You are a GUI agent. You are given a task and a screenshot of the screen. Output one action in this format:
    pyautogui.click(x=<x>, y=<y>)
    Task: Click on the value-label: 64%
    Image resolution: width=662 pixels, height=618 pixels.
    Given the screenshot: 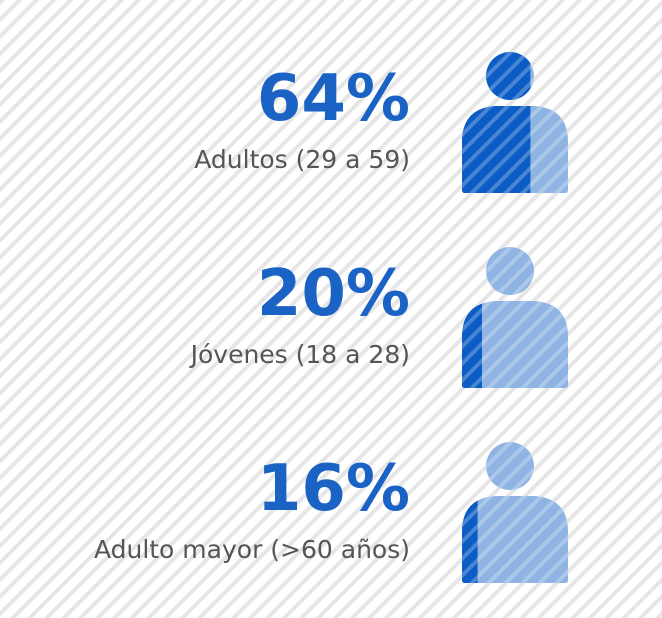 What is the action you would take?
    pyautogui.click(x=333, y=99)
    